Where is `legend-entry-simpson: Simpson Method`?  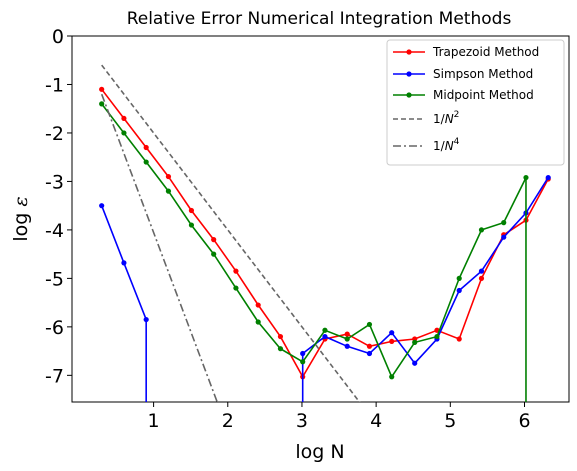
legend-entry-simpson: Simpson Method is located at coordinates (463, 74).